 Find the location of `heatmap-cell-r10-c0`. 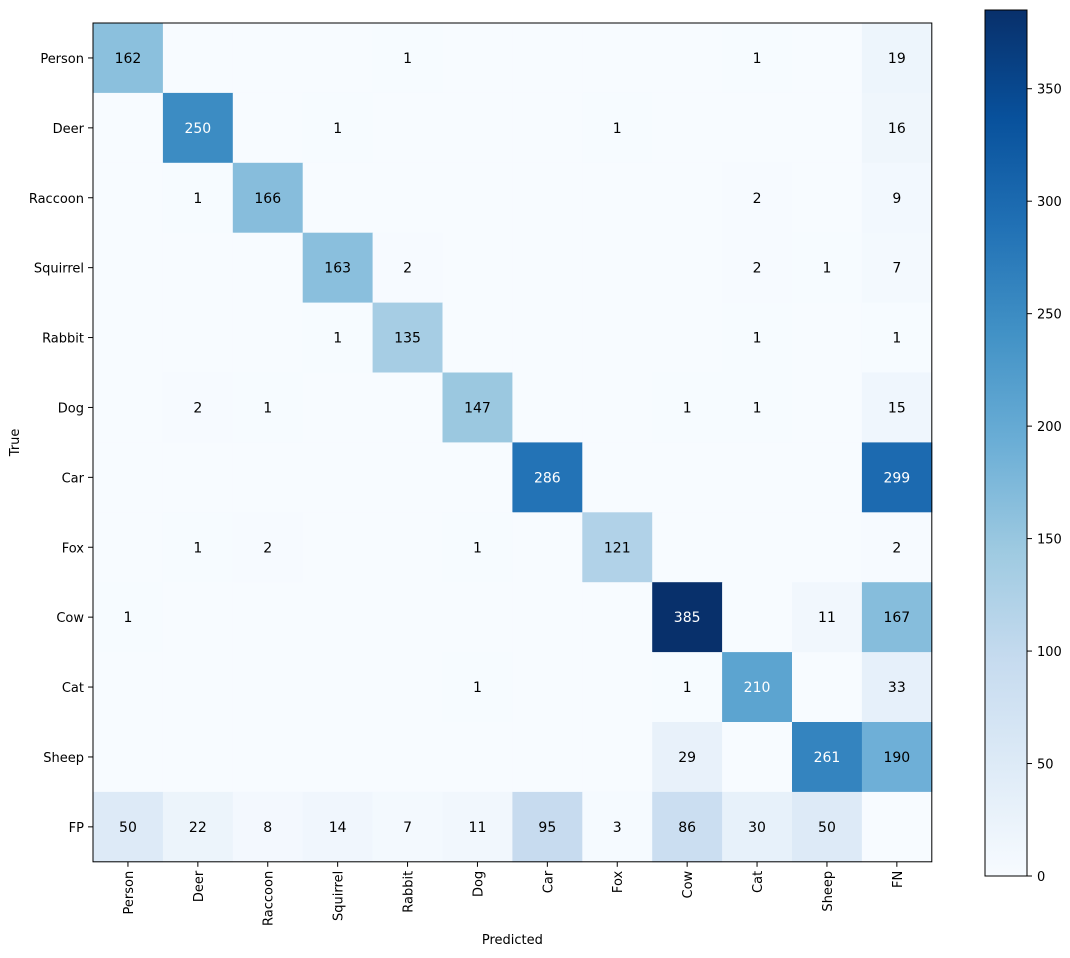

heatmap-cell-r10-c0 is located at coordinates (128, 757).